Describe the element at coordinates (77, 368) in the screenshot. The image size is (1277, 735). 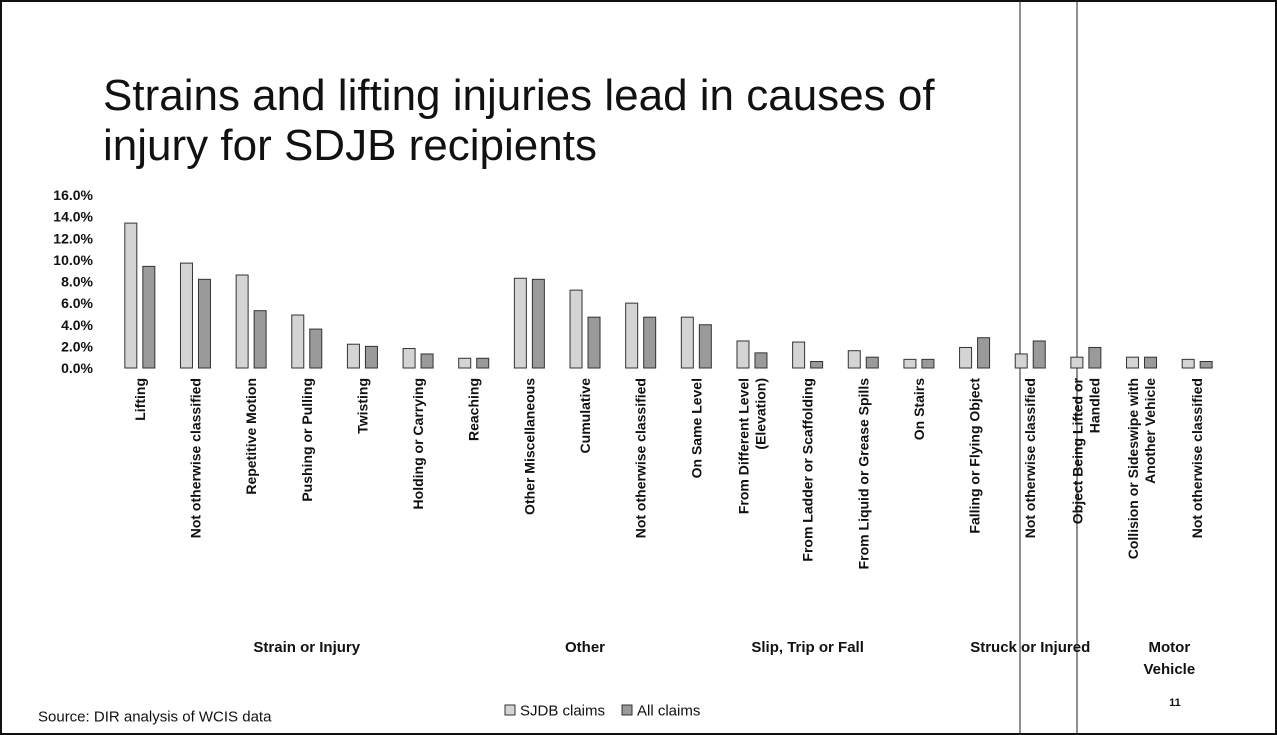
I see `y-tick-label: 0.0%` at that location.